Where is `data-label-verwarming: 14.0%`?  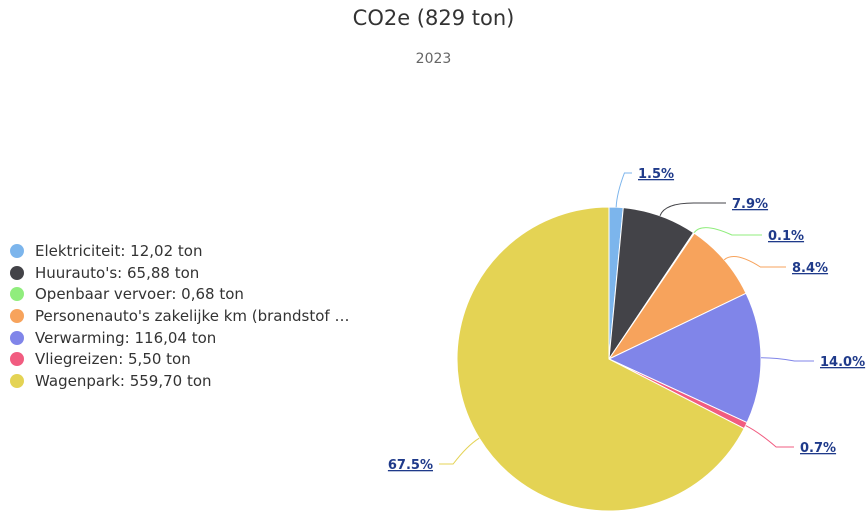 data-label-verwarming: 14.0% is located at coordinates (842, 362).